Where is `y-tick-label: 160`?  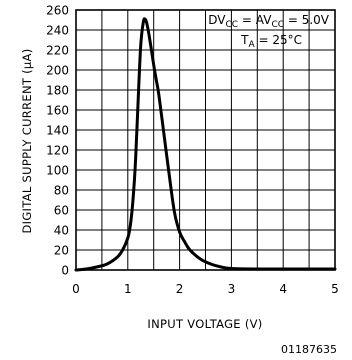
y-tick-label: 160 is located at coordinates (57, 111).